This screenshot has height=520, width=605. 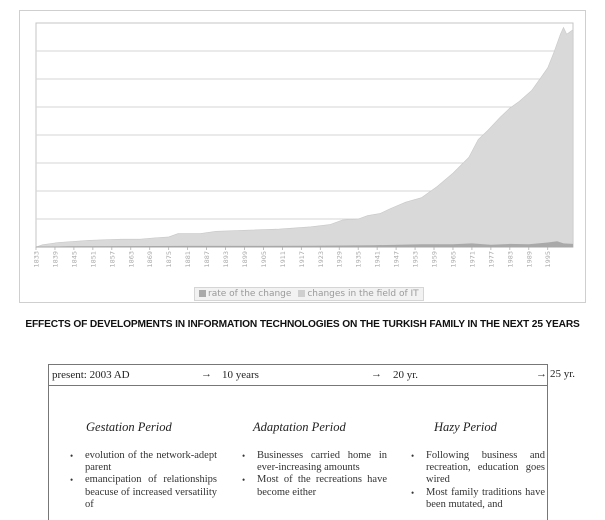 I want to click on x-tick-label: 1965, so click(x=453, y=259).